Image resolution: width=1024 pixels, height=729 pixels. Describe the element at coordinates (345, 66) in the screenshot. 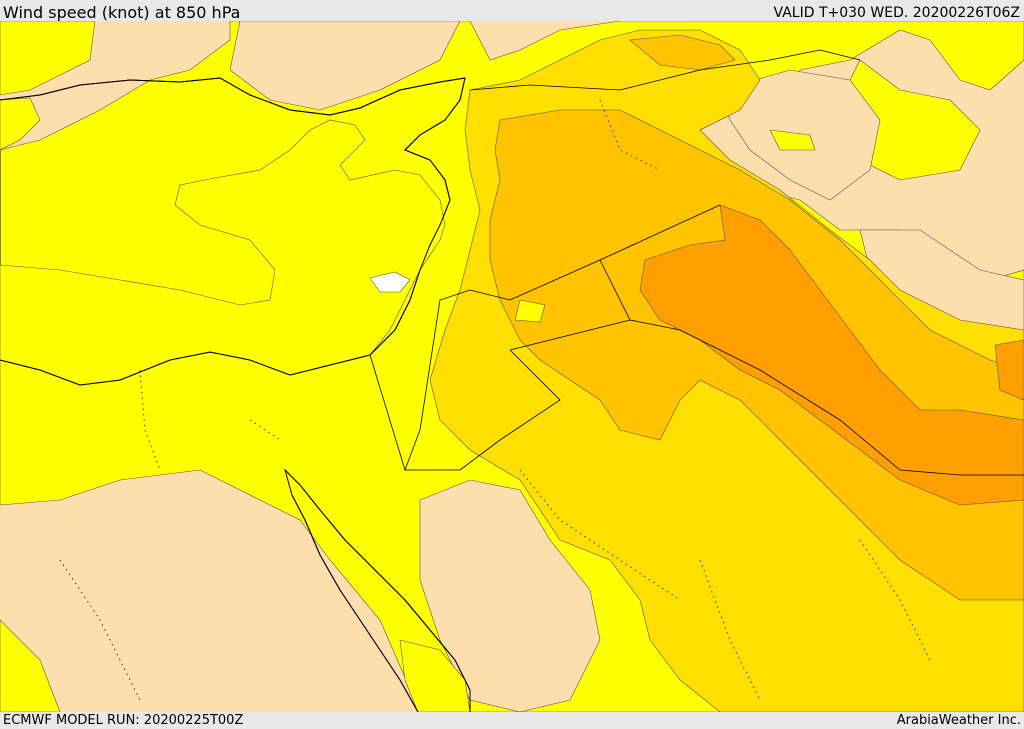

I see `calm-patch-north` at that location.